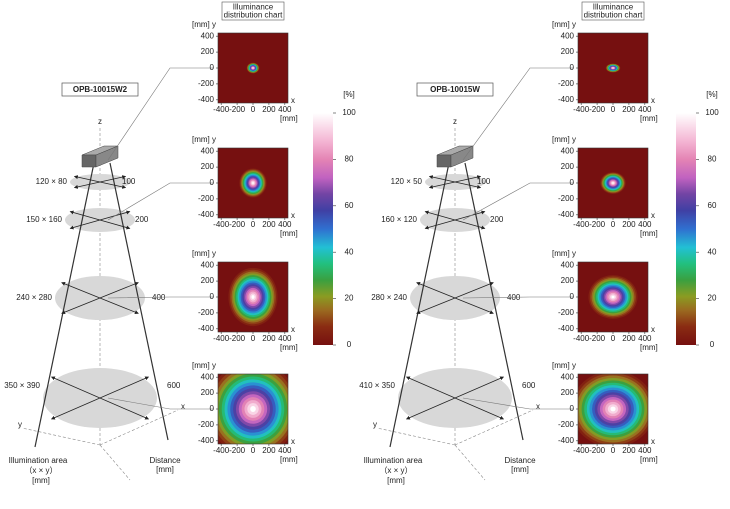  Describe the element at coordinates (100, 89) in the screenshot. I see `model-label: OPB-10015W2` at that location.